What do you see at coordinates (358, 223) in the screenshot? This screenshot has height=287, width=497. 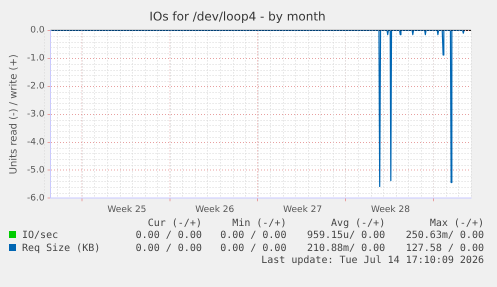 I see `text: Avg (-/+)` at bounding box center [358, 223].